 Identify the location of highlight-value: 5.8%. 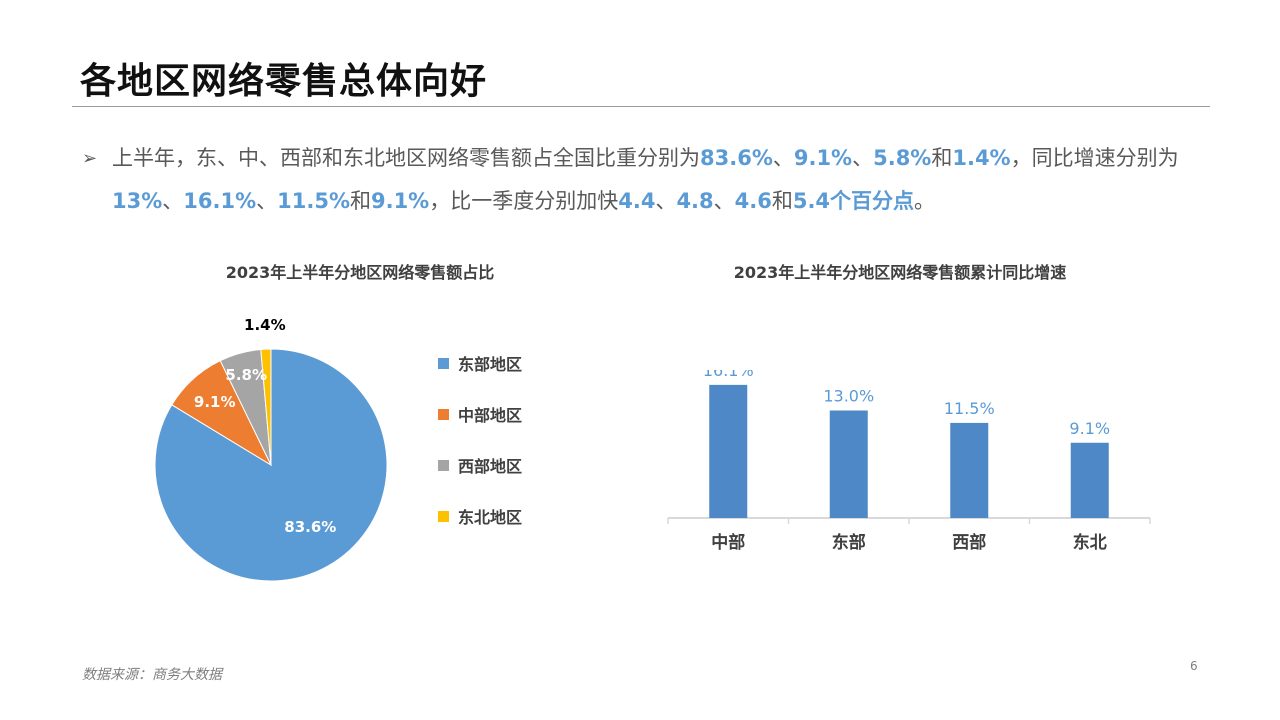
(902, 158).